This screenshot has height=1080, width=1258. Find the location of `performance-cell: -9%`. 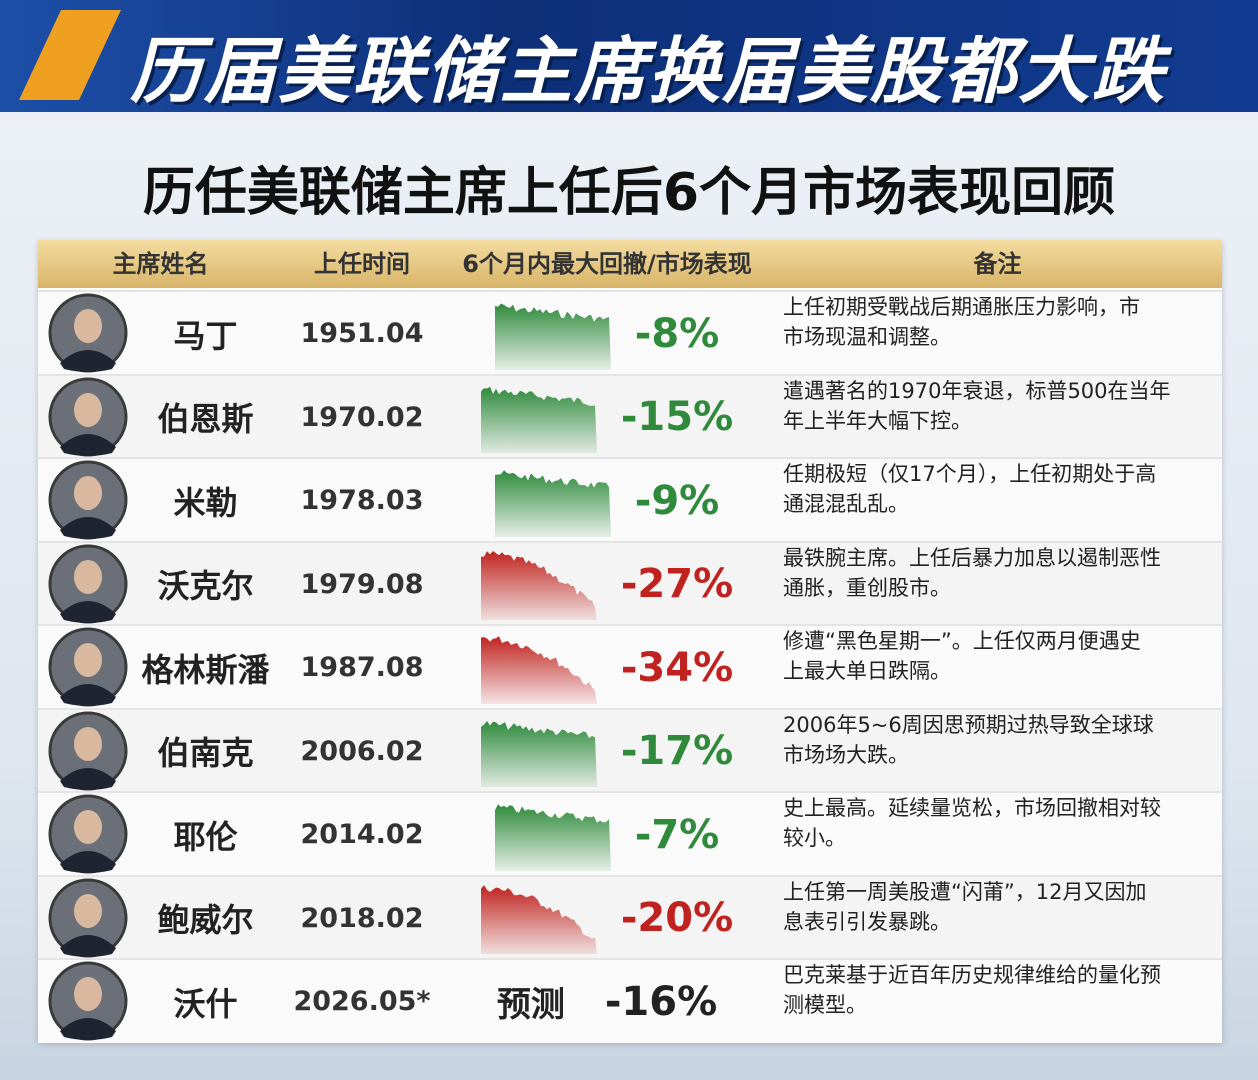

performance-cell: -9% is located at coordinates (607, 500).